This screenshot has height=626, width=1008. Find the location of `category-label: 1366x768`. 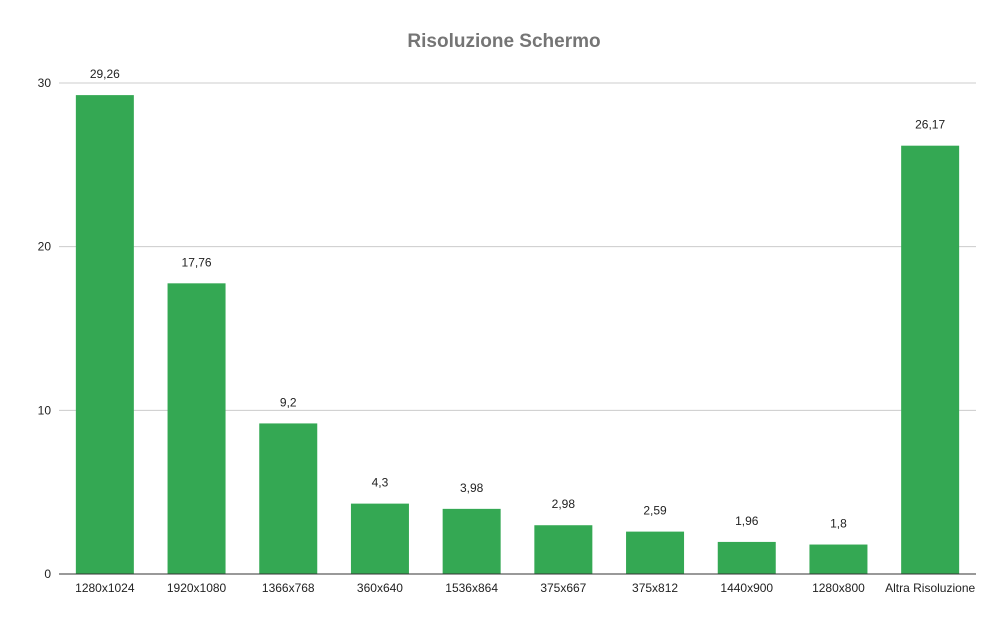

category-label: 1366x768 is located at coordinates (288, 588).